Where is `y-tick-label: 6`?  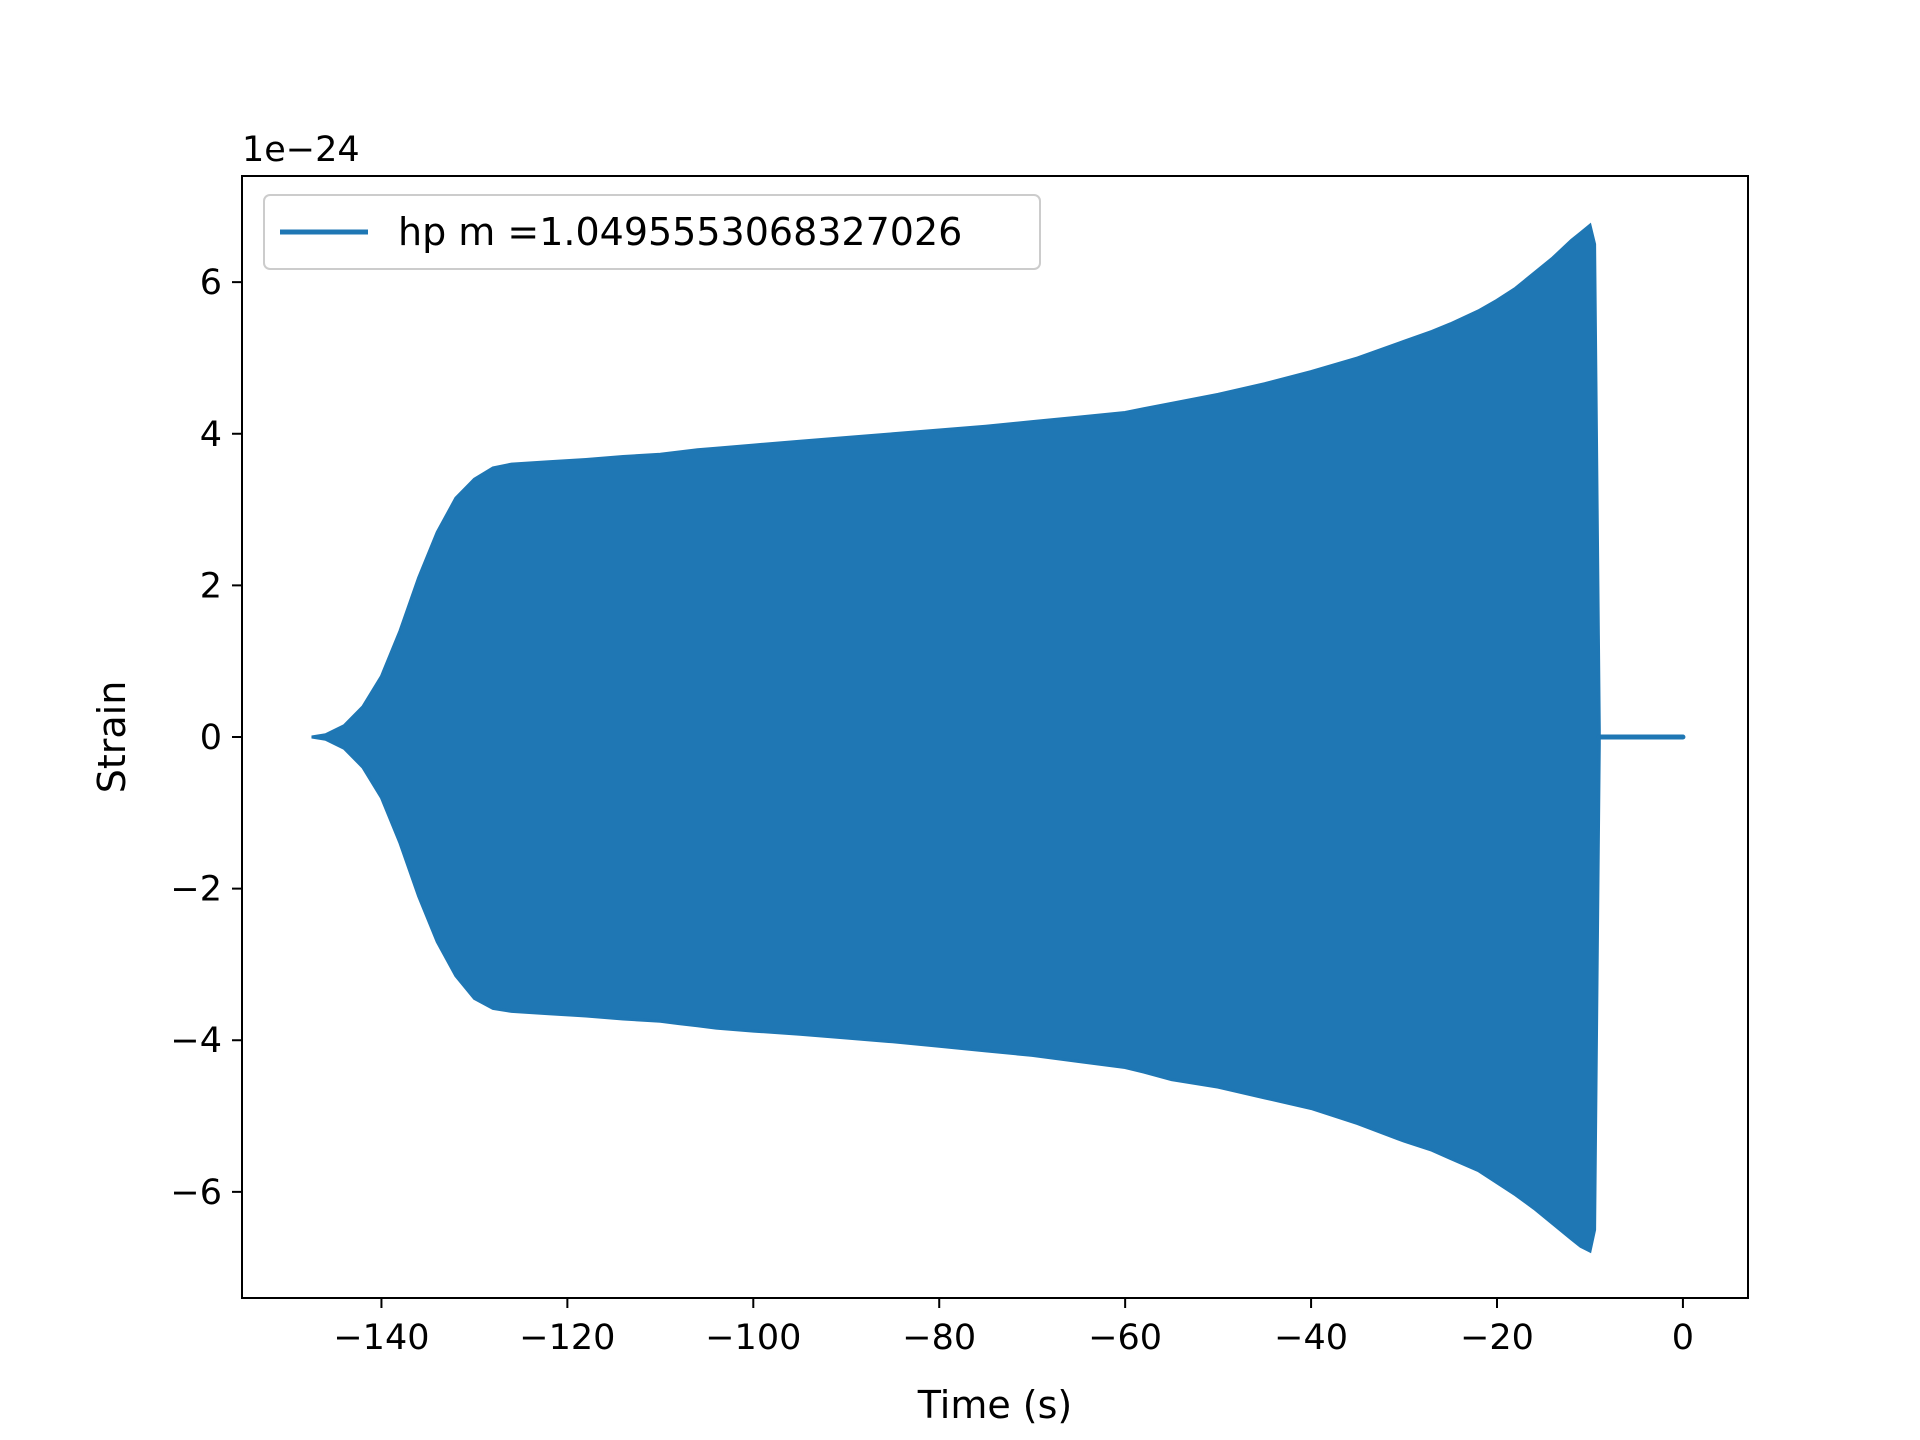
y-tick-label: 6 is located at coordinates (211, 283).